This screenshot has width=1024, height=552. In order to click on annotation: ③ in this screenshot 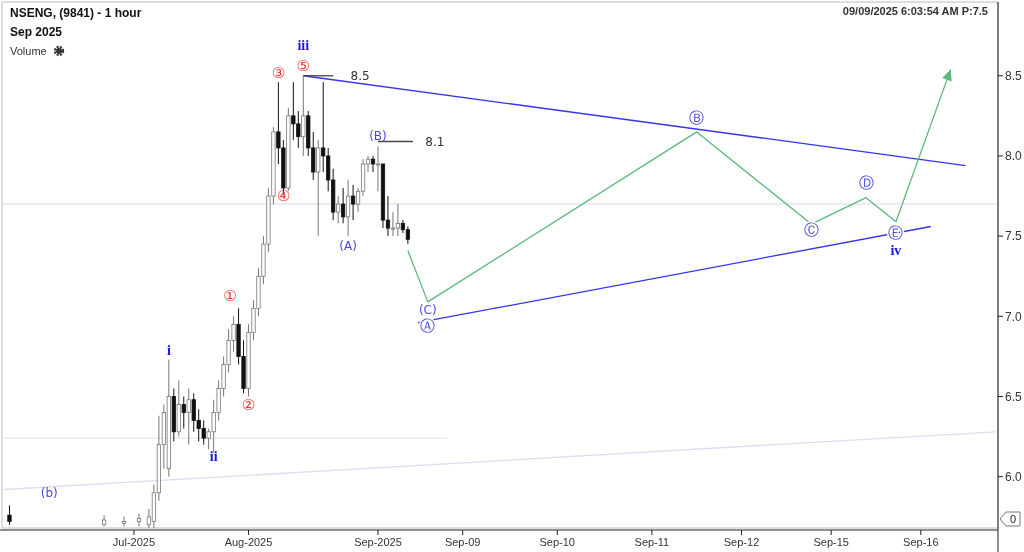, I will do `click(278, 72)`.